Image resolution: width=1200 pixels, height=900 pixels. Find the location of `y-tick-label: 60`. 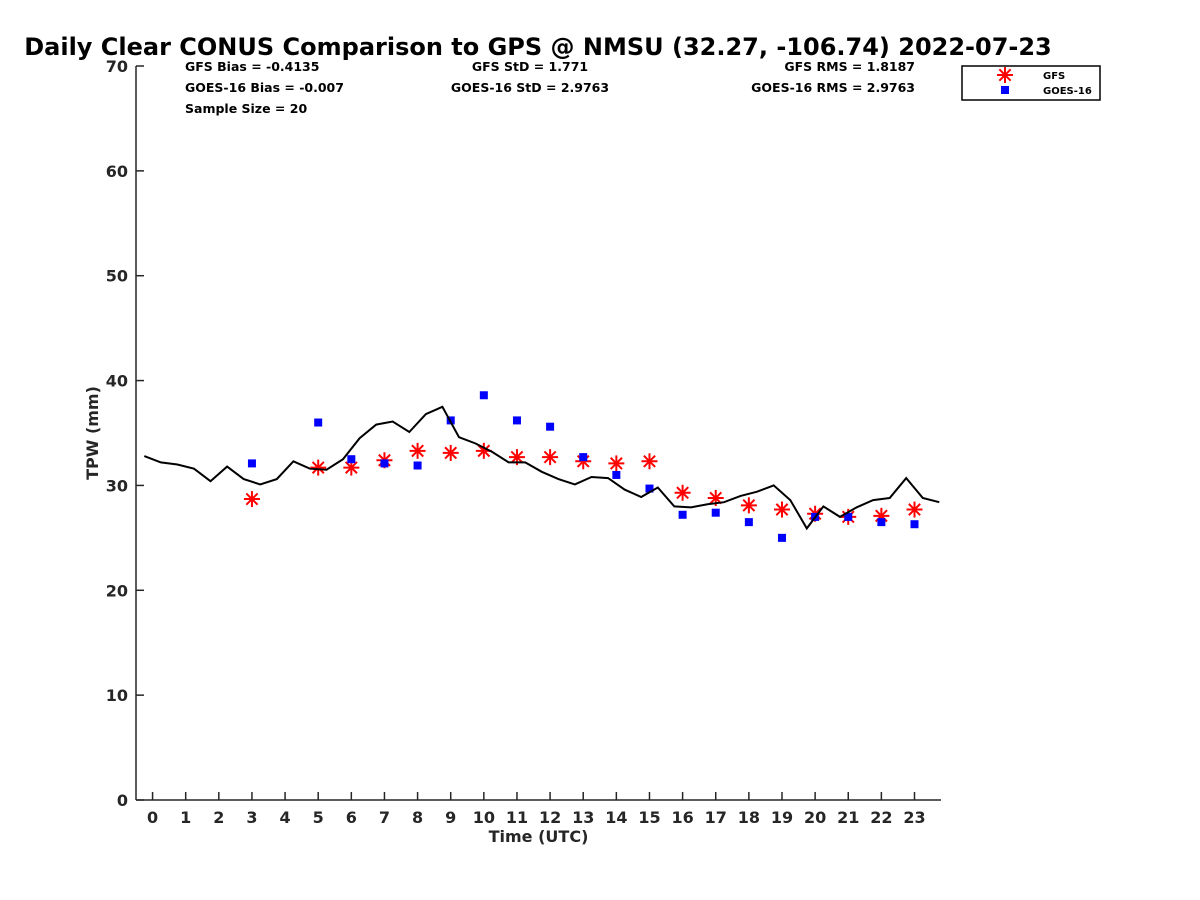

y-tick-label: 60 is located at coordinates (117, 171).